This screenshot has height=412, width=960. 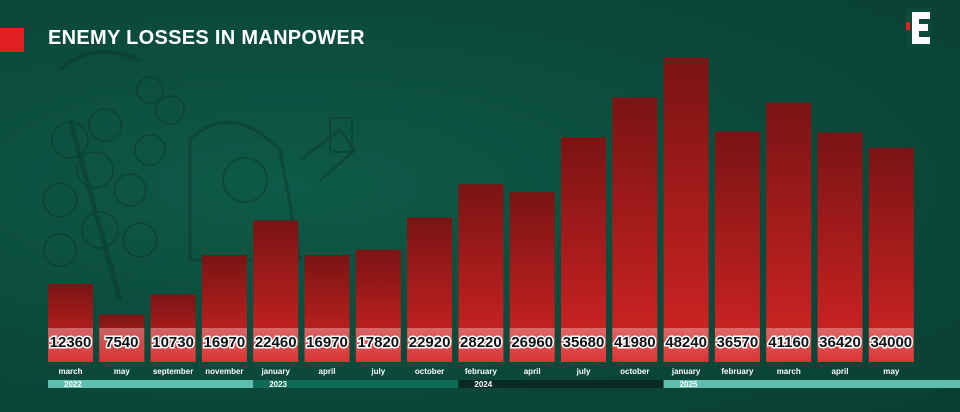 I want to click on bar-value-label: 36420, so click(x=840, y=342).